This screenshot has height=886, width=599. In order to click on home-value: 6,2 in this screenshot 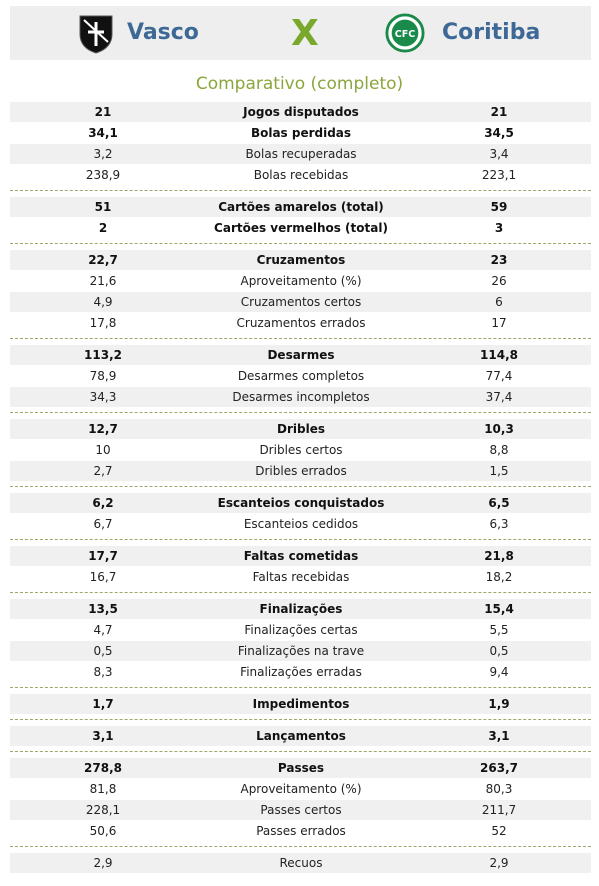, I will do `click(103, 503)`.